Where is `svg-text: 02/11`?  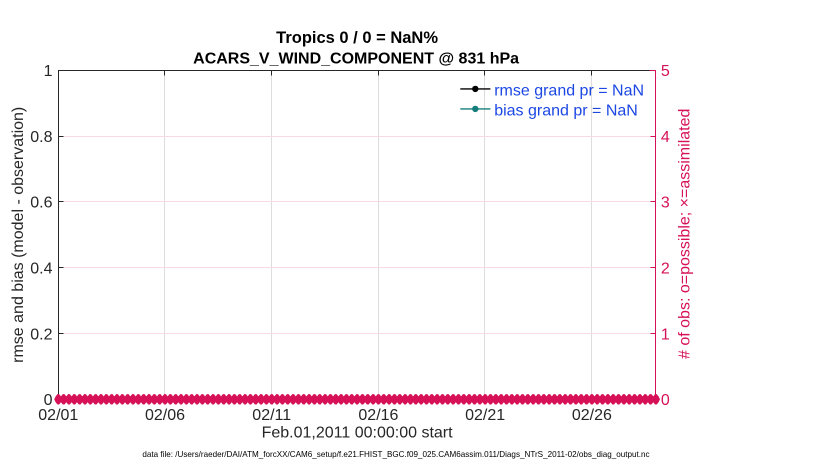
svg-text: 02/11 is located at coordinates (271, 415).